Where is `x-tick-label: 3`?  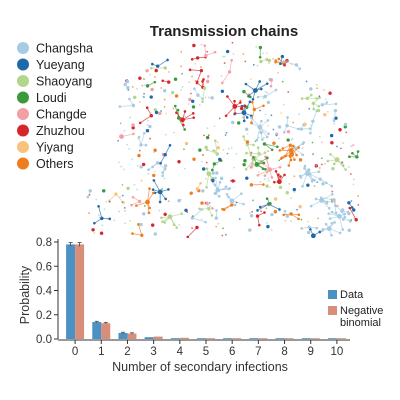 x-tick-label: 3 is located at coordinates (153, 352).